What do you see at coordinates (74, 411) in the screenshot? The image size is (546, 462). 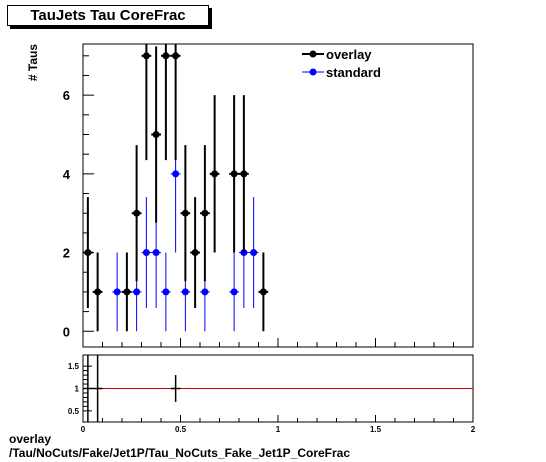 I see `ratio-y-tick-label: 0.5` at bounding box center [74, 411].